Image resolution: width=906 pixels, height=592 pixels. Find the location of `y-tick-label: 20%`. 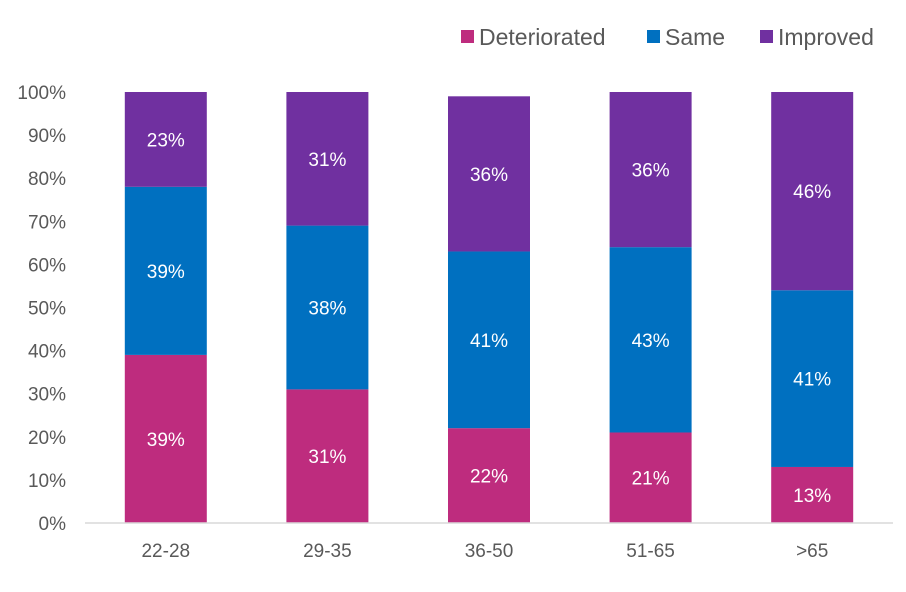

y-tick-label: 20% is located at coordinates (47, 438).